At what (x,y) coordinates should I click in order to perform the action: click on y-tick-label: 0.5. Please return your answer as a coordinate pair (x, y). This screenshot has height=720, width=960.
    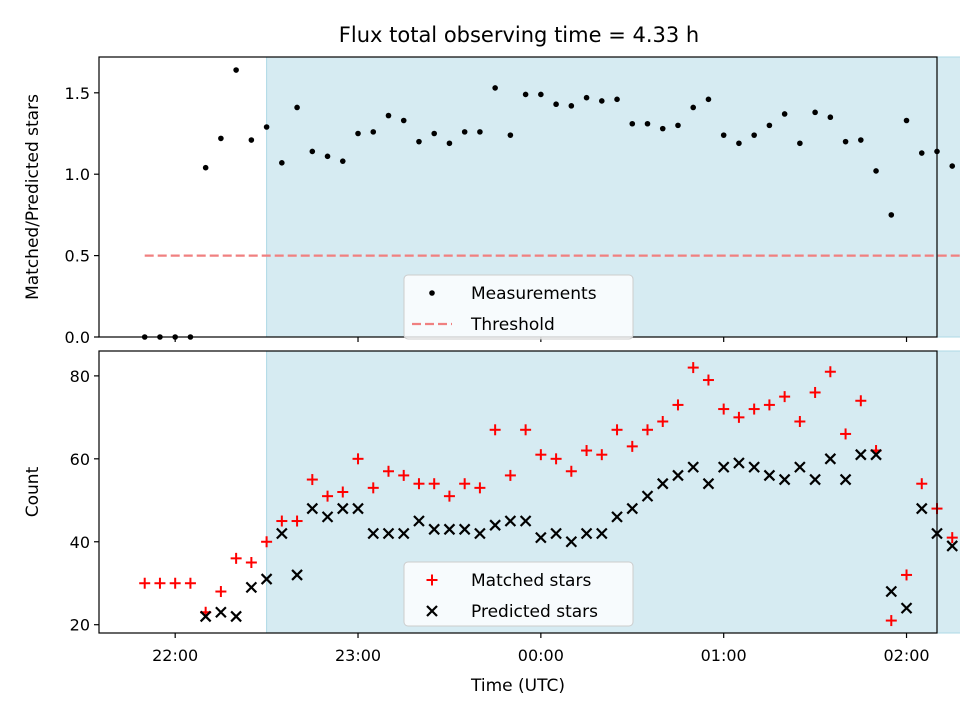
    Looking at the image, I should click on (77, 256).